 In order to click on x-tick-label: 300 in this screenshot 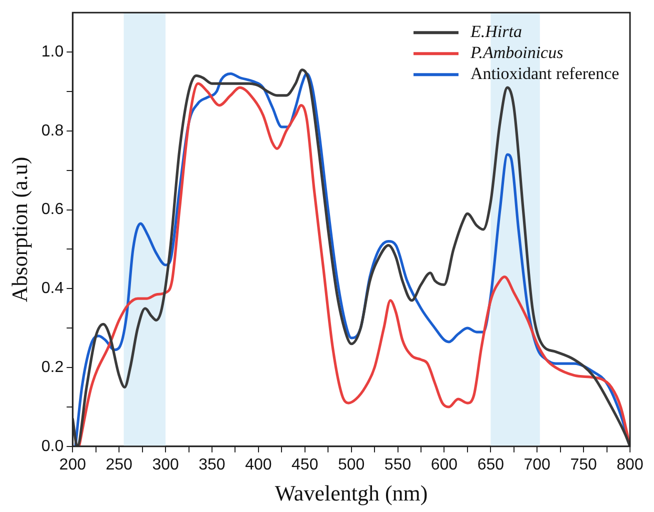, I will do `click(165, 465)`.